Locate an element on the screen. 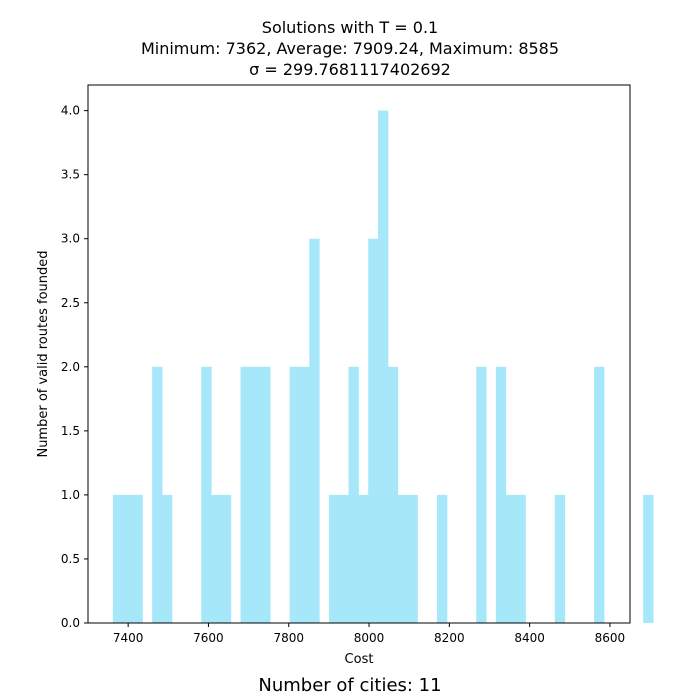  y-axis-ticks: 0.0 0.5 1.0 1.5 2.0 2.5 3.0 3.5 4.0 is located at coordinates (74, 367).